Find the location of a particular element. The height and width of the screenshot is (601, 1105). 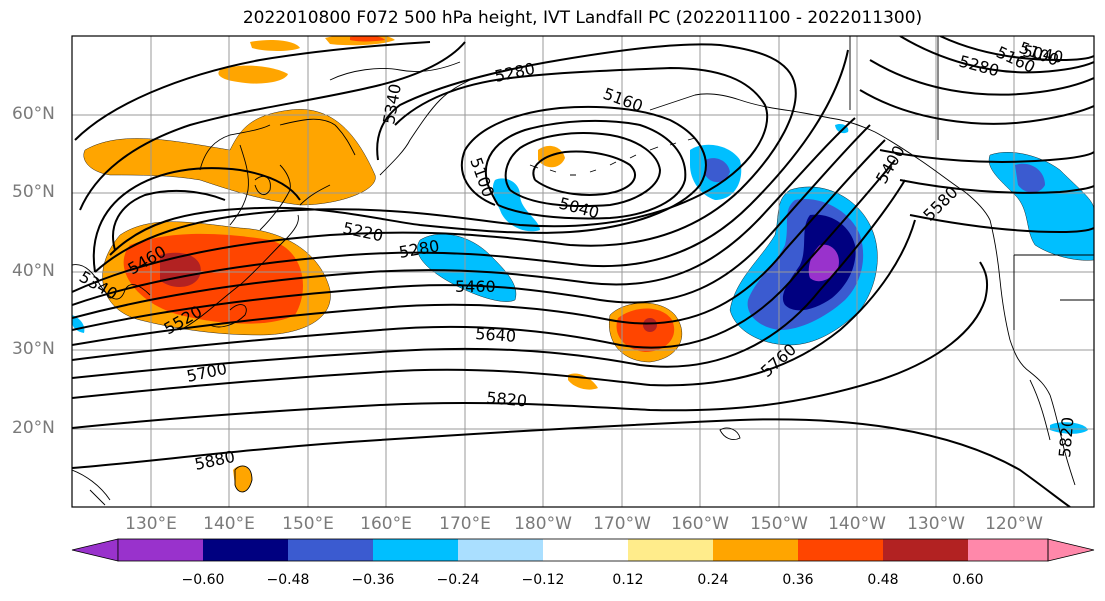

contour-label-5280b: 5280 is located at coordinates (515, 72).